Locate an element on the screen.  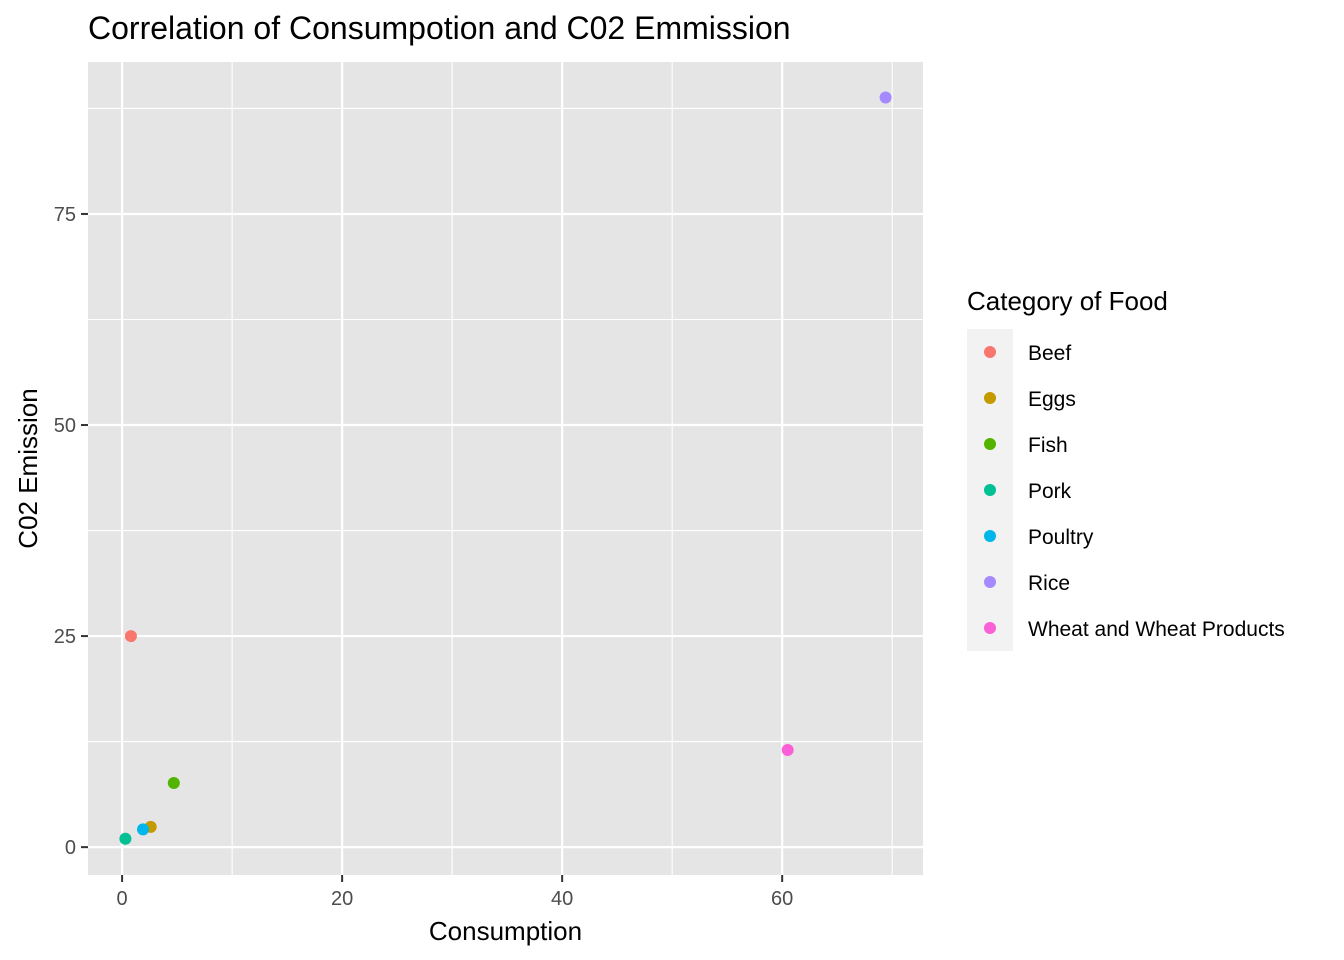
x-axis-title: Consumption is located at coordinates (505, 931).